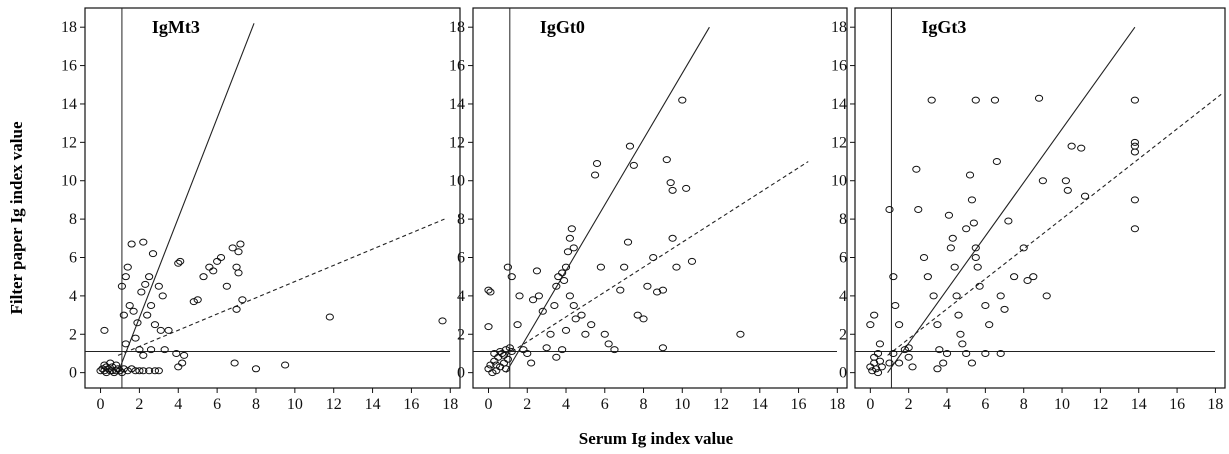 The image size is (1229, 454). Describe the element at coordinates (176, 27) in the screenshot. I see `panel-title: IgMt3` at that location.